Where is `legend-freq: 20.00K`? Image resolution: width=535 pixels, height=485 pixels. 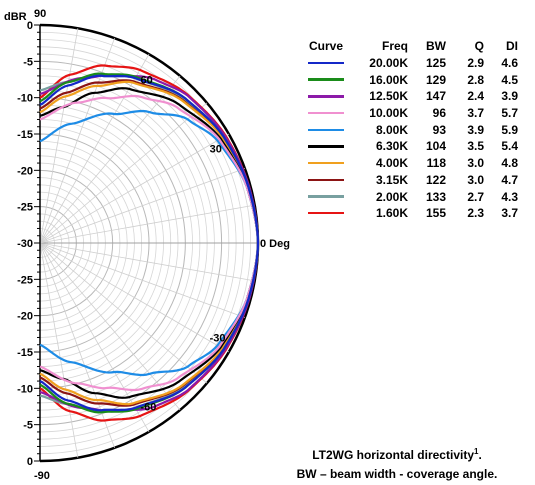
legend-freq: 20.00K is located at coordinates (388, 63).